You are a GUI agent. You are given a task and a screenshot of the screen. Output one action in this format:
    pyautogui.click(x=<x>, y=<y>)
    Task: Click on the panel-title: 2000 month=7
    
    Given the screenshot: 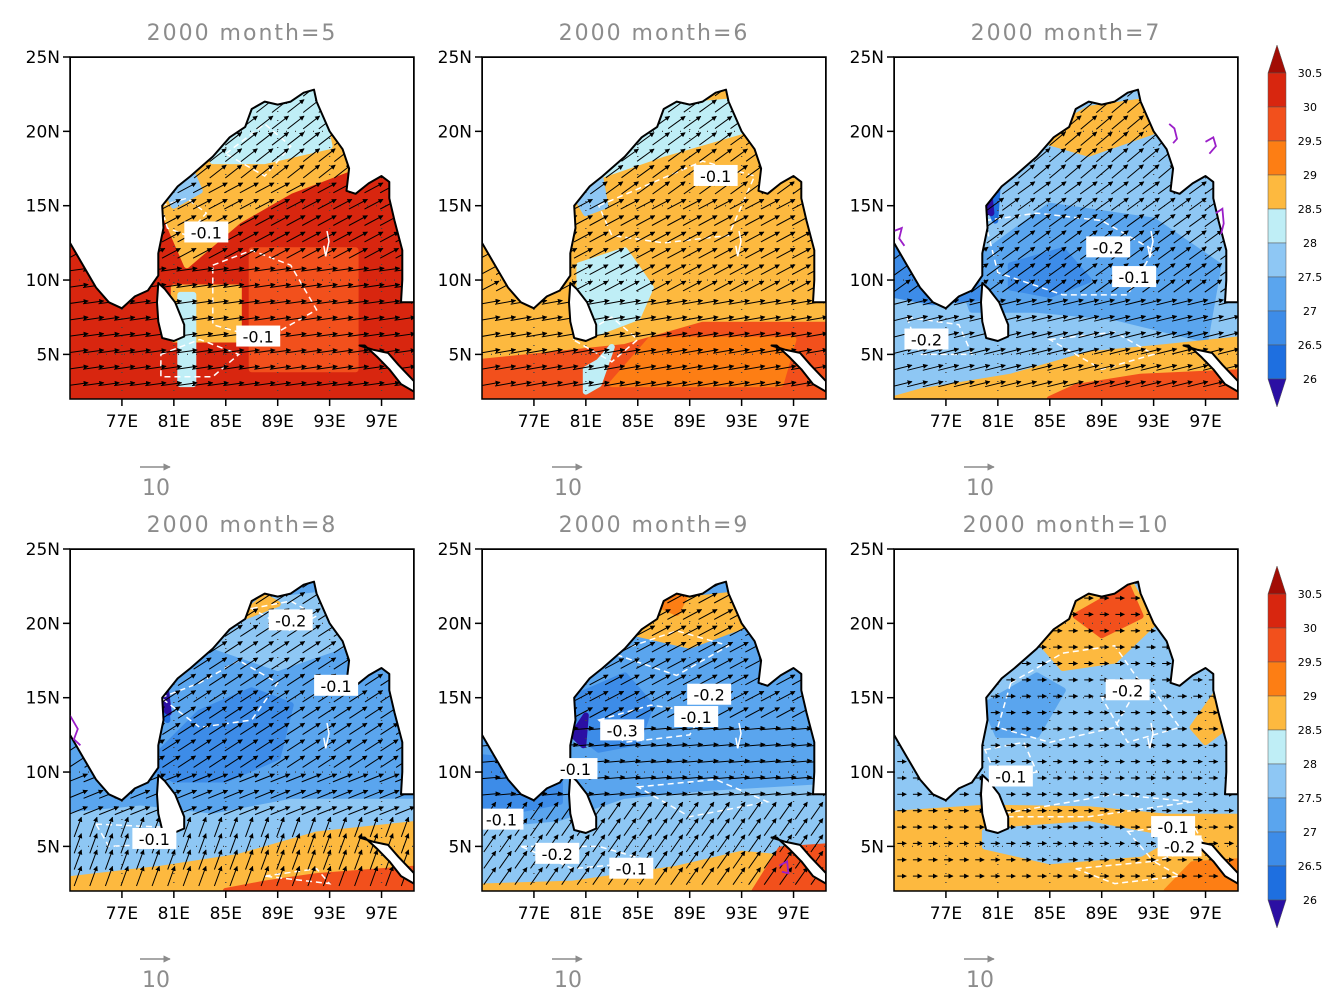 What is the action you would take?
    pyautogui.click(x=1066, y=33)
    